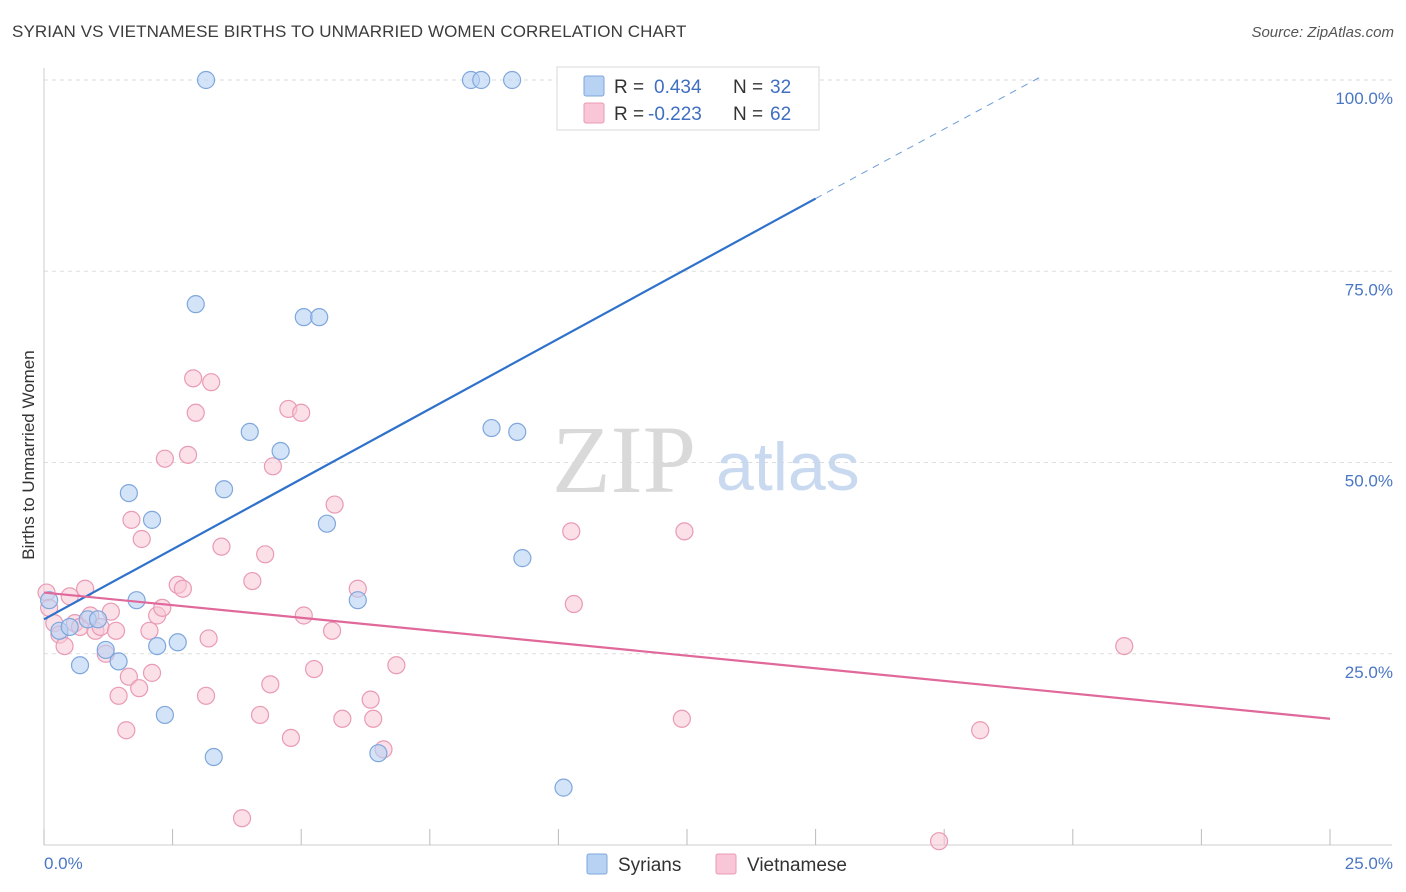 The height and width of the screenshot is (892, 1406). I want to click on y-tick-label-0: 25.0%, so click(1369, 672).